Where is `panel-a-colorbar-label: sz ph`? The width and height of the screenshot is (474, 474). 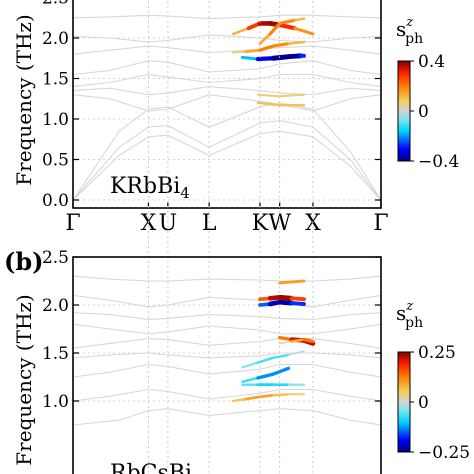
panel-a-colorbar-label: sz ph is located at coordinates (409, 31).